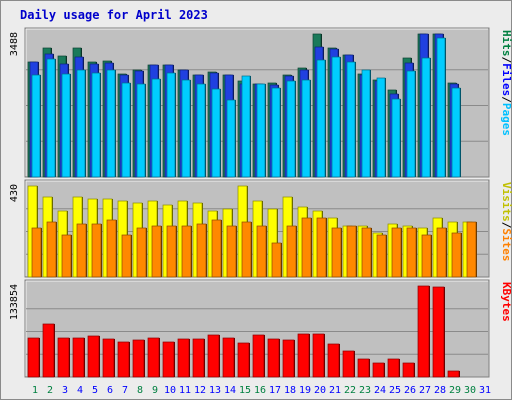 The image size is (512, 400). What do you see at coordinates (290, 390) in the screenshot?
I see `day-label-18: 18` at bounding box center [290, 390].